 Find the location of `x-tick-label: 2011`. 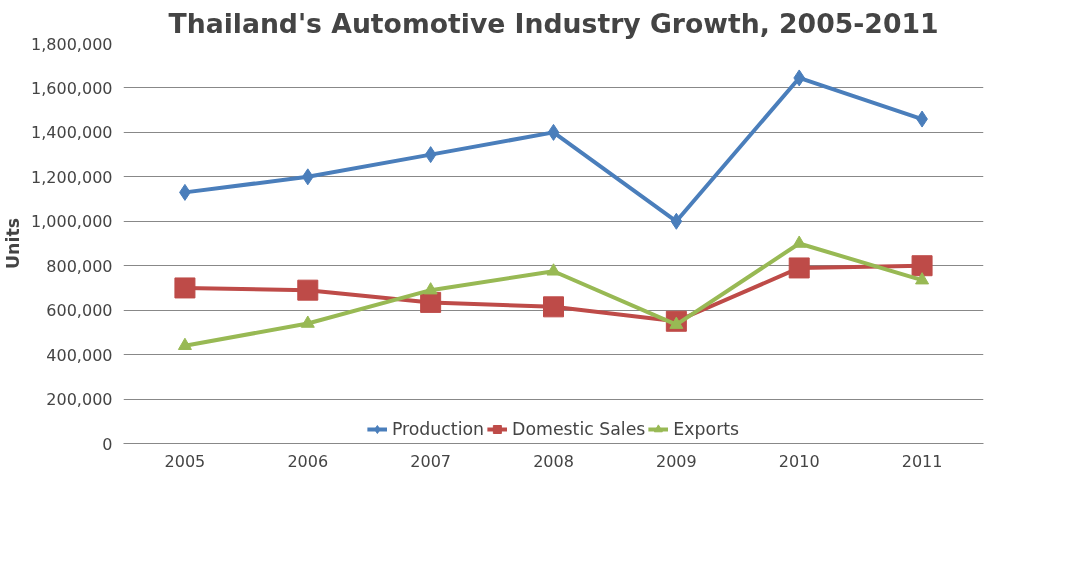

x-tick-label: 2011 is located at coordinates (922, 461).